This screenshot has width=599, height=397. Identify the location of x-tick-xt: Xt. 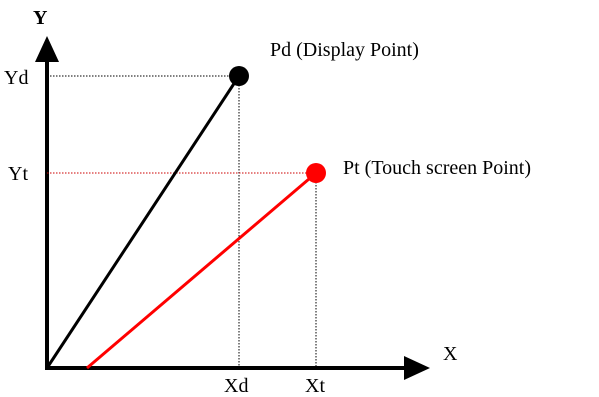
(315, 386).